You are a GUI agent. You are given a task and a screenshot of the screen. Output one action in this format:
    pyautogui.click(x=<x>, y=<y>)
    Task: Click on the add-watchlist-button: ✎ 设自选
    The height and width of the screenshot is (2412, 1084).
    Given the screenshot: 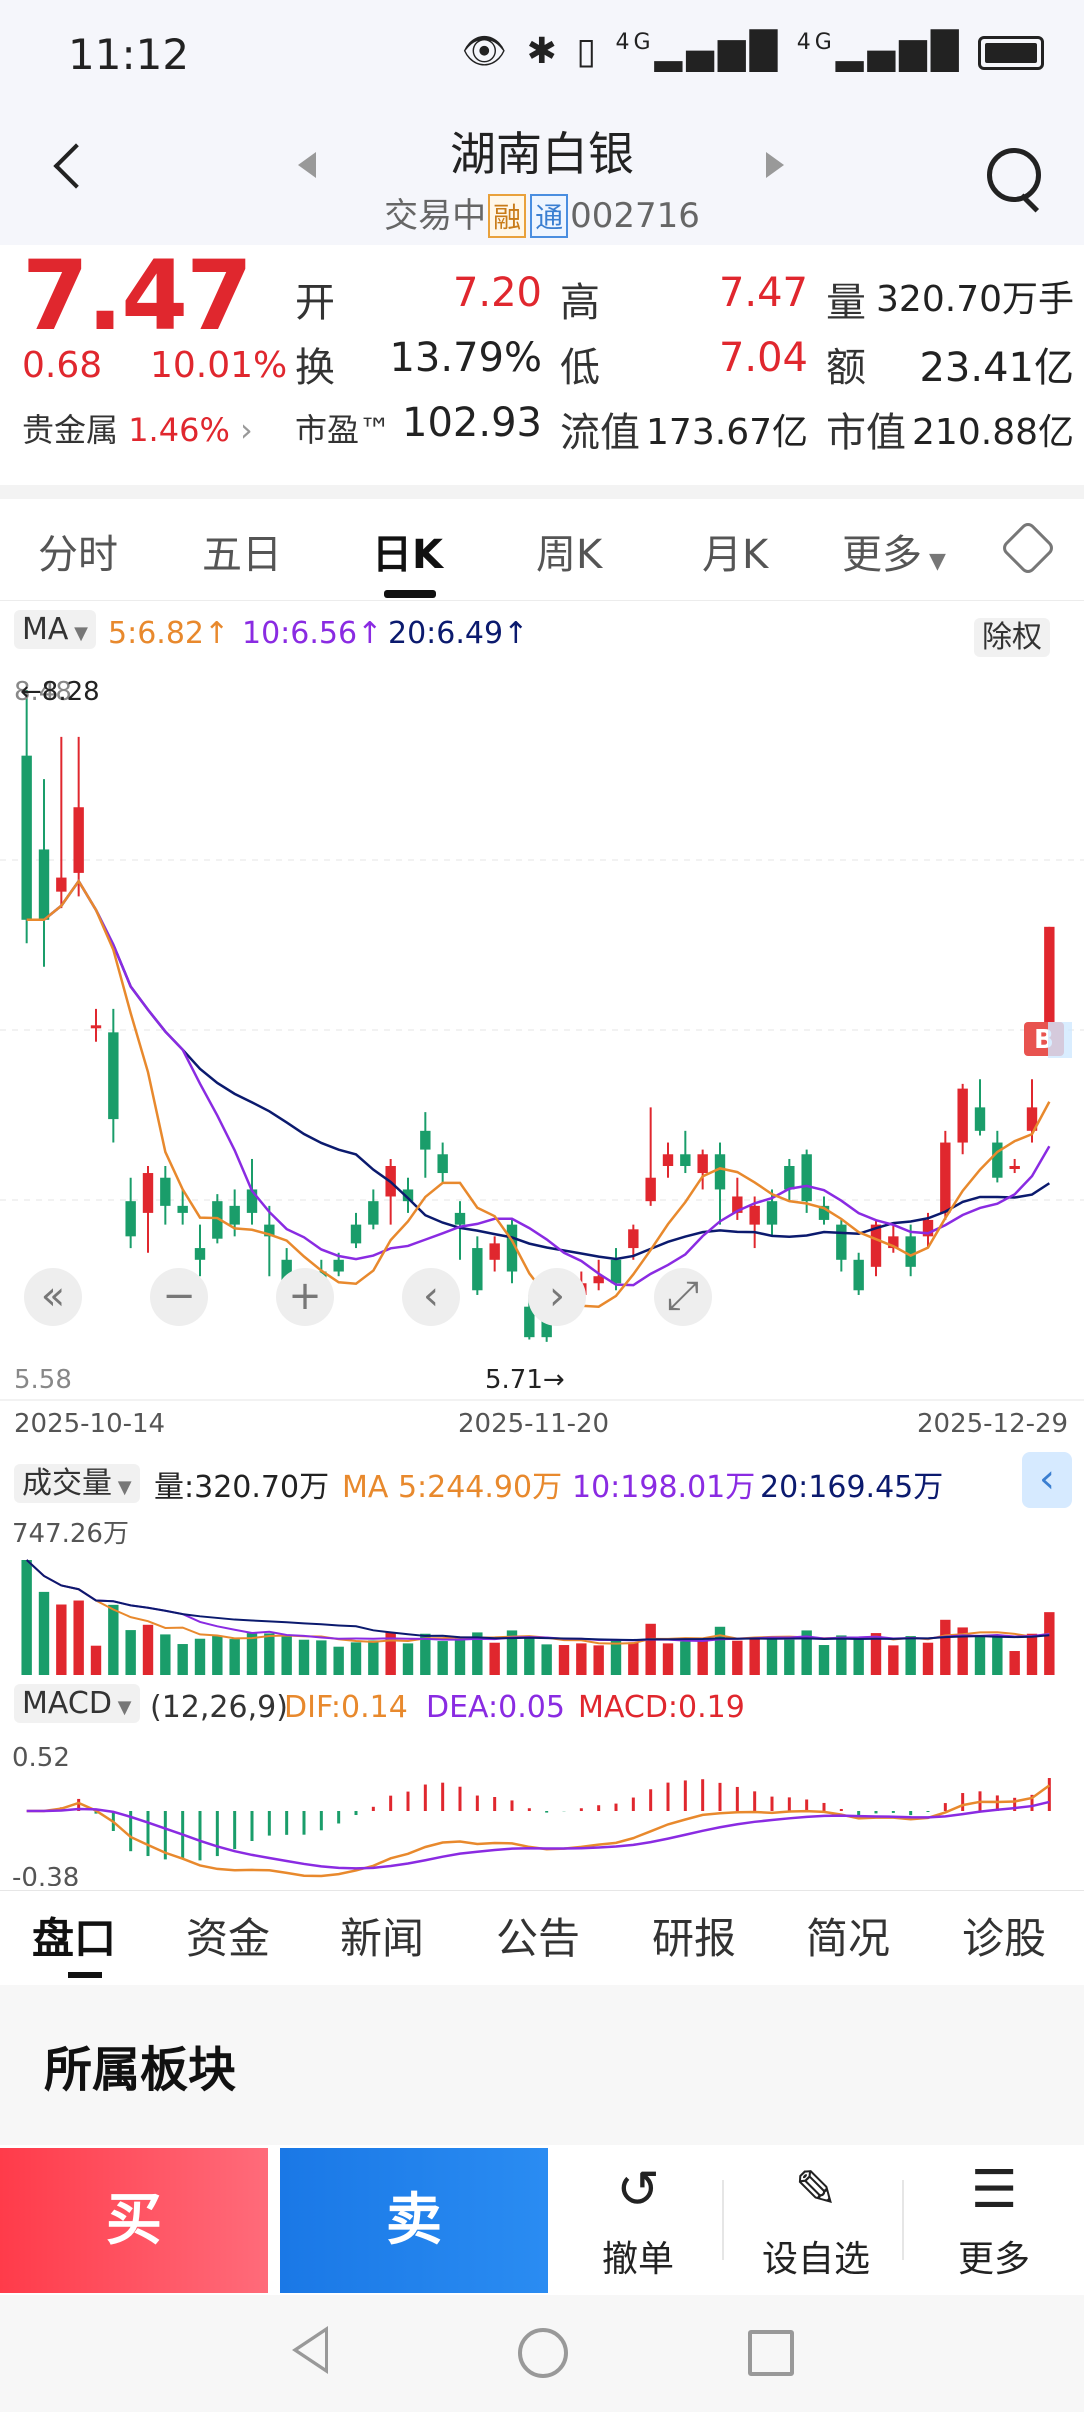 What is the action you would take?
    pyautogui.click(x=816, y=2221)
    